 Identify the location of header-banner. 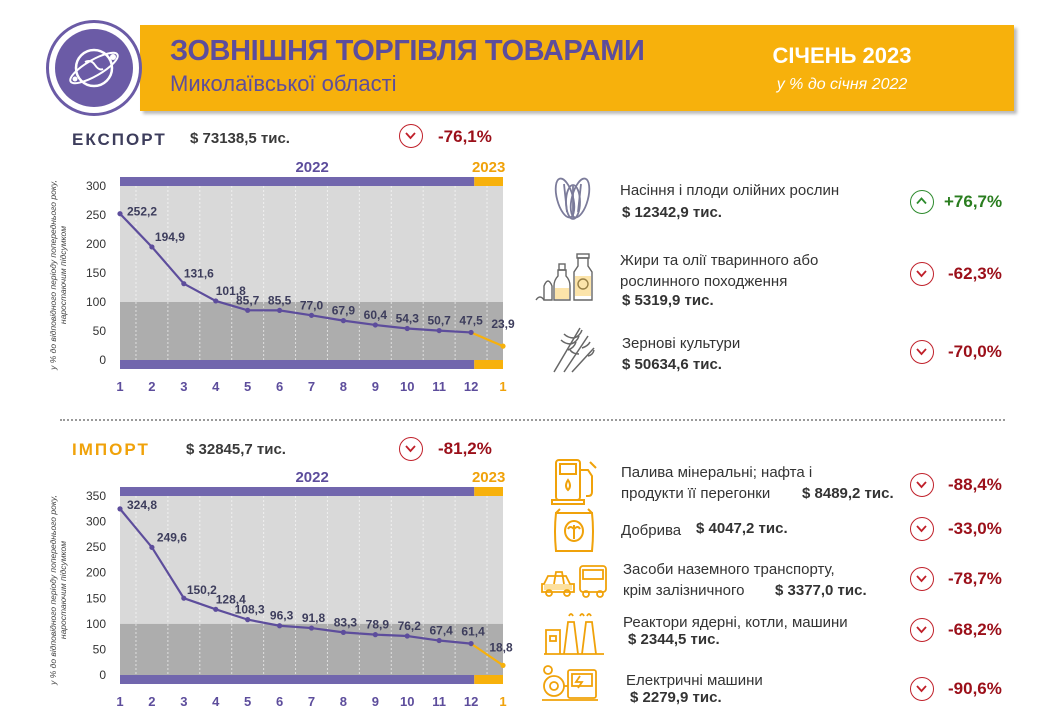
(577, 68).